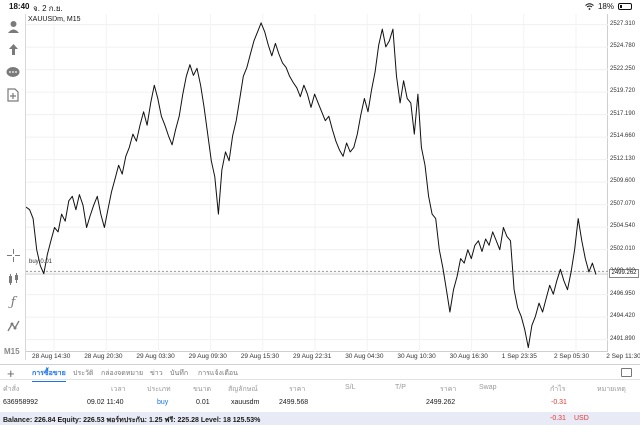 Image resolution: width=640 pixels, height=447 pixels. Describe the element at coordinates (21, 402) in the screenshot. I see `order-id: 636958992` at that location.